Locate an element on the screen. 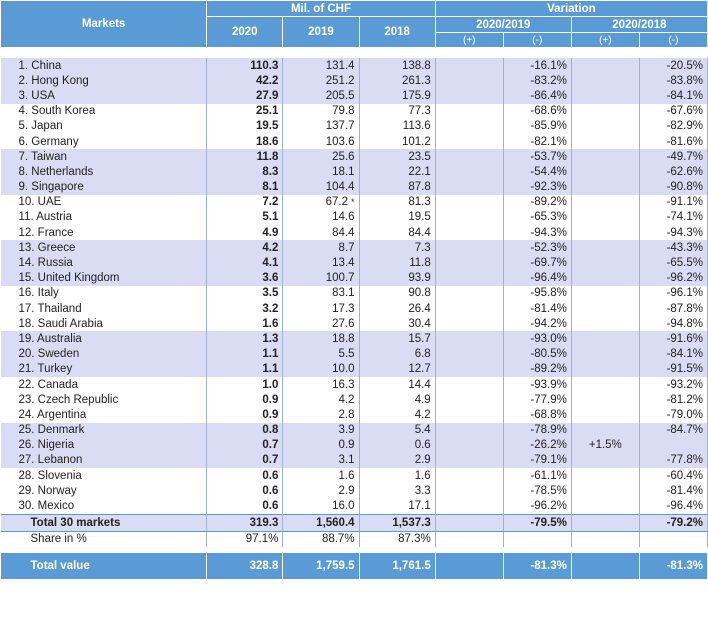  var-2020-2019-minus-cell: -78.5% is located at coordinates (537, 491).